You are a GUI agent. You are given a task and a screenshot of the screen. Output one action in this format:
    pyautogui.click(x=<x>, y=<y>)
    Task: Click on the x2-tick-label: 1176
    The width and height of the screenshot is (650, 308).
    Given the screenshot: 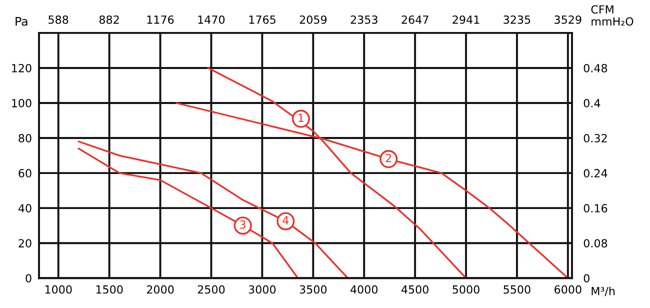 What is the action you would take?
    pyautogui.click(x=160, y=19)
    